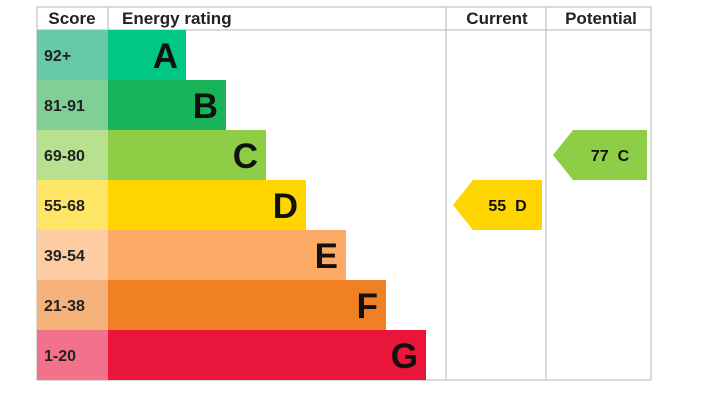 This screenshot has height=403, width=717. What do you see at coordinates (64, 256) in the screenshot?
I see `score-label-e: 39-54` at bounding box center [64, 256].